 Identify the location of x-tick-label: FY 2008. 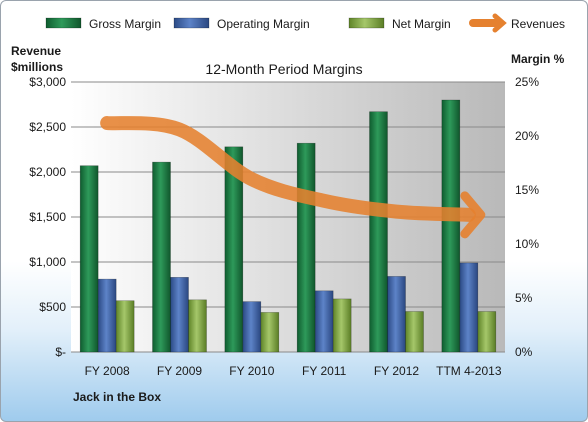
(107, 371).